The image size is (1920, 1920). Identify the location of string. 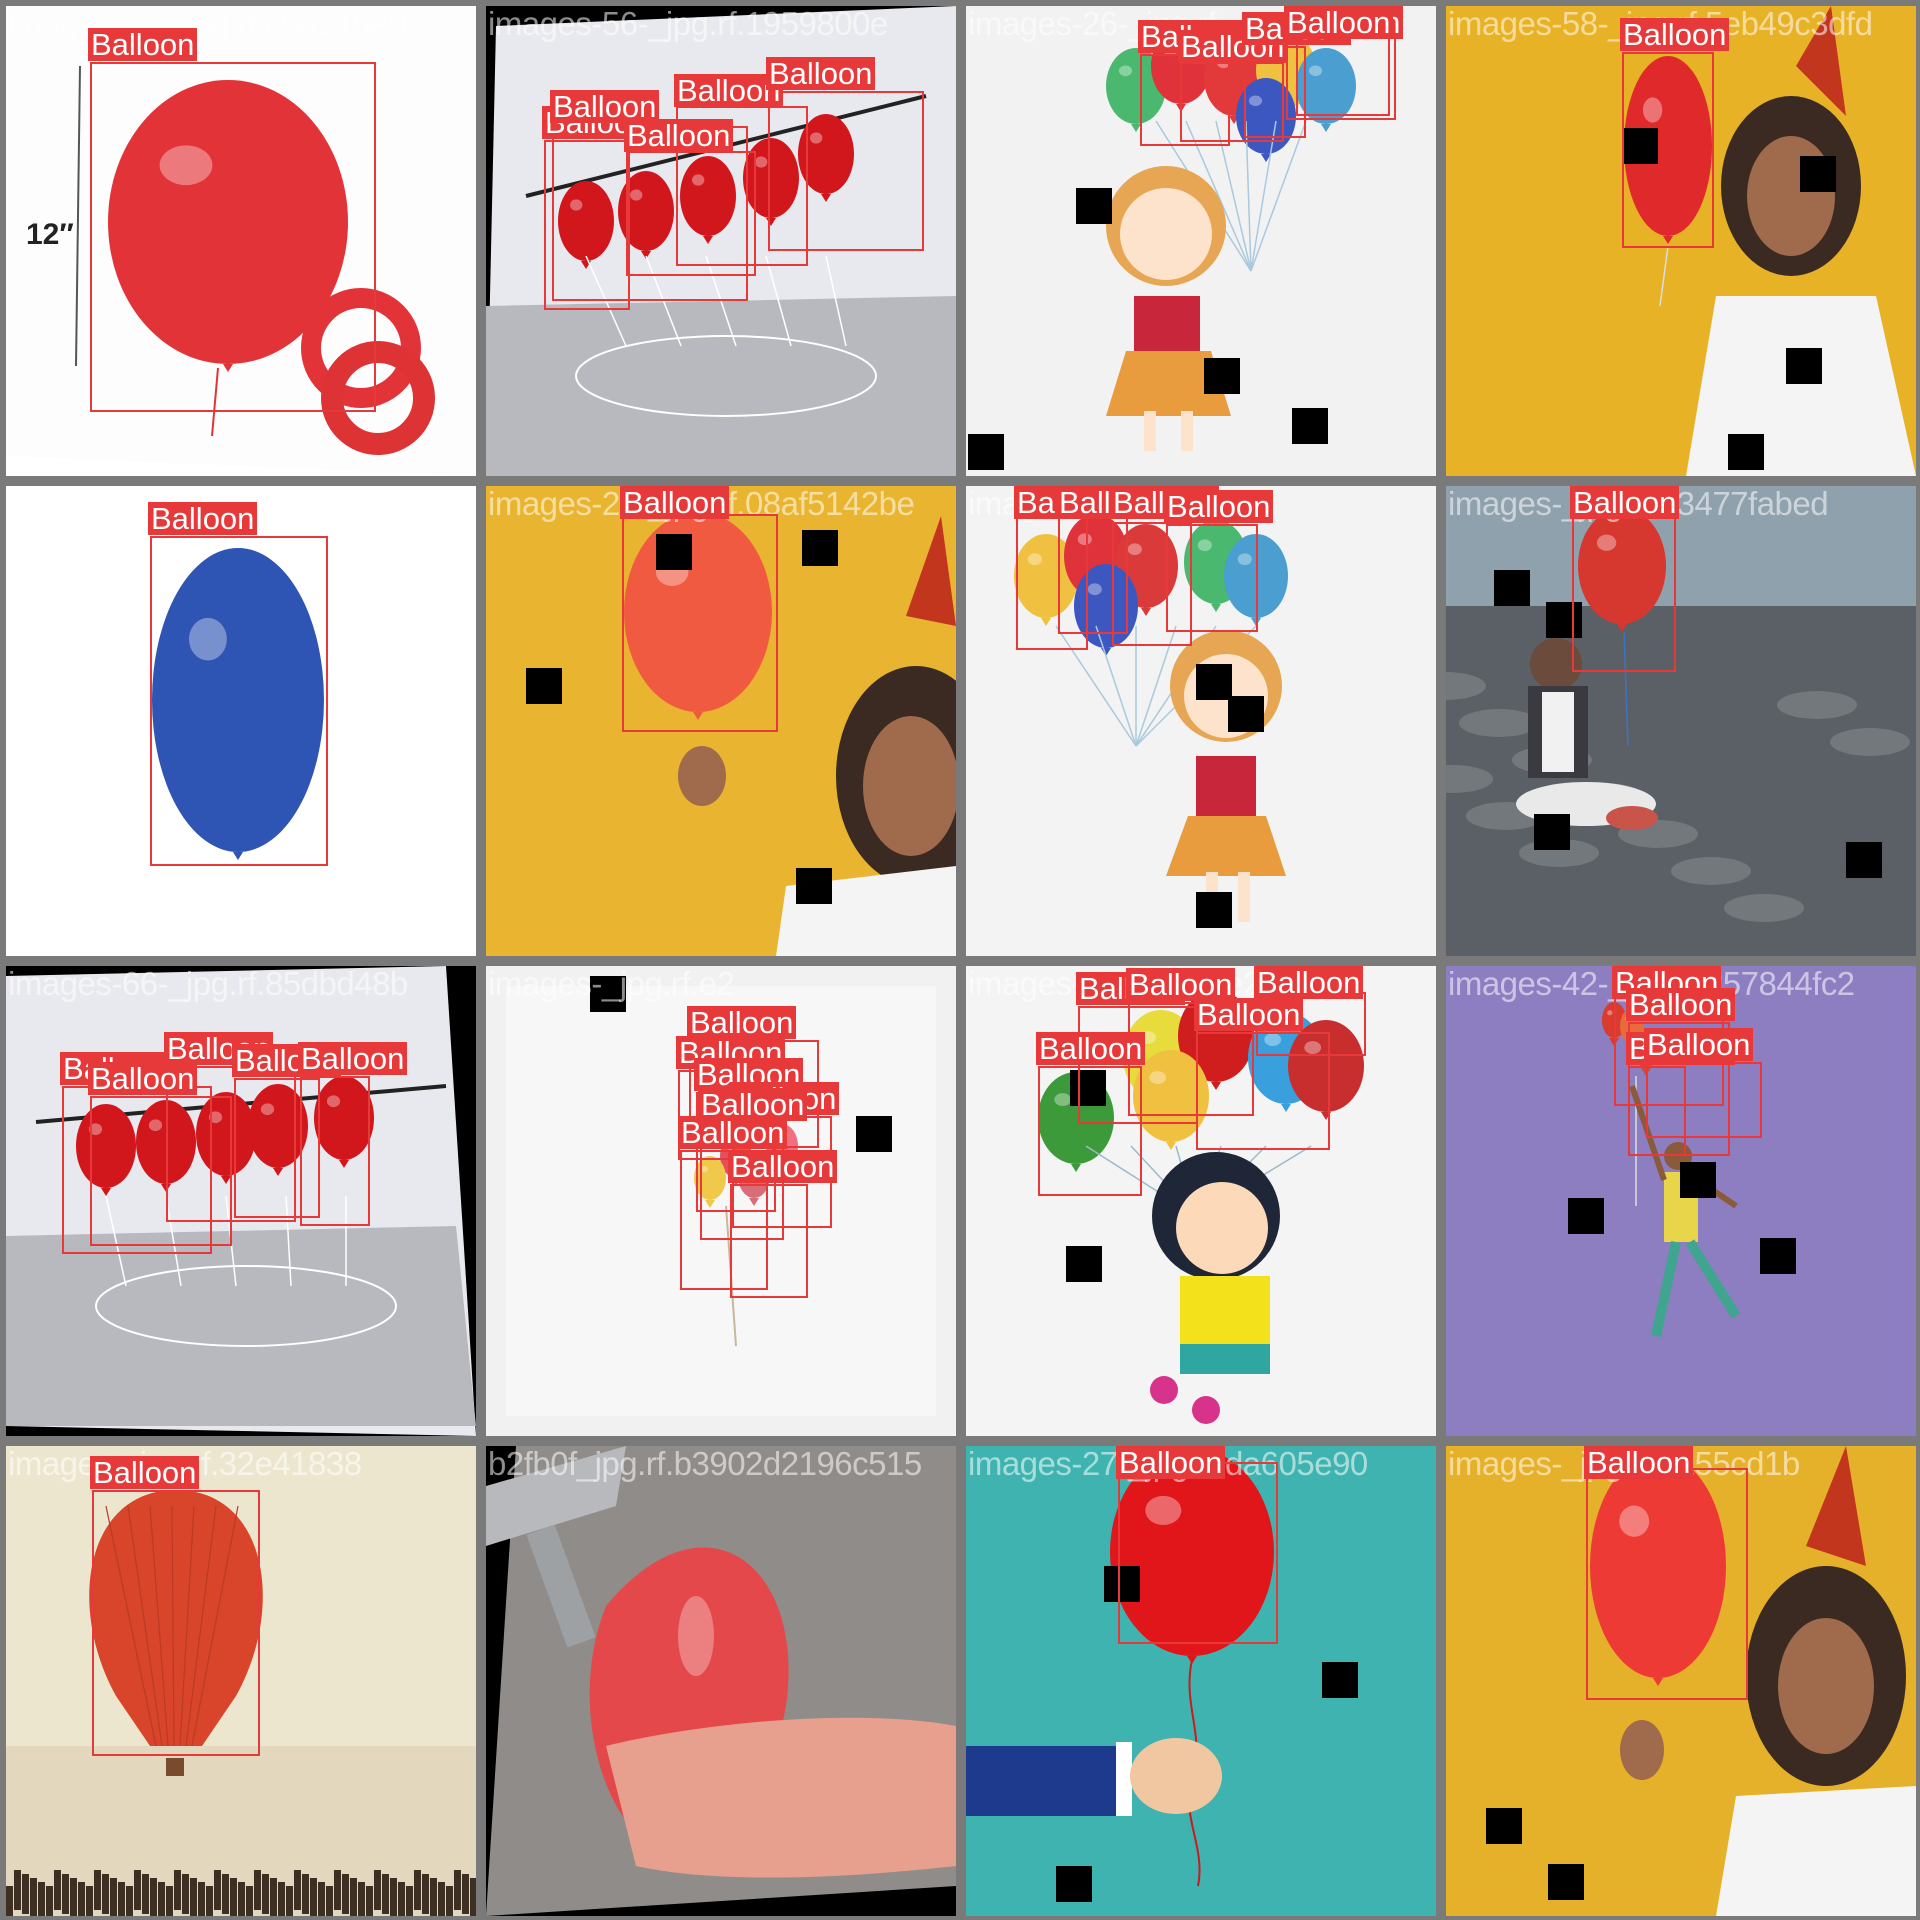
(1218, 196).